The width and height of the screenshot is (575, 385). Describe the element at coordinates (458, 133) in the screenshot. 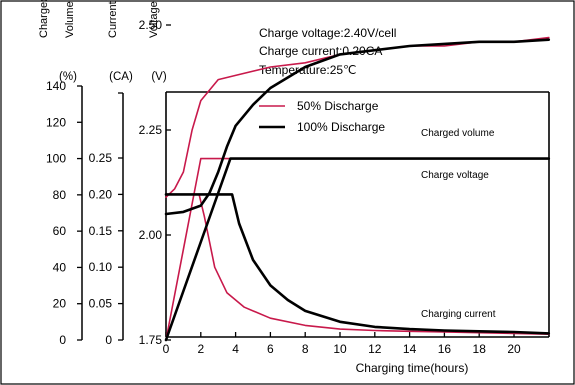

I see `curve-label-charged-volume: Charged volume` at that location.